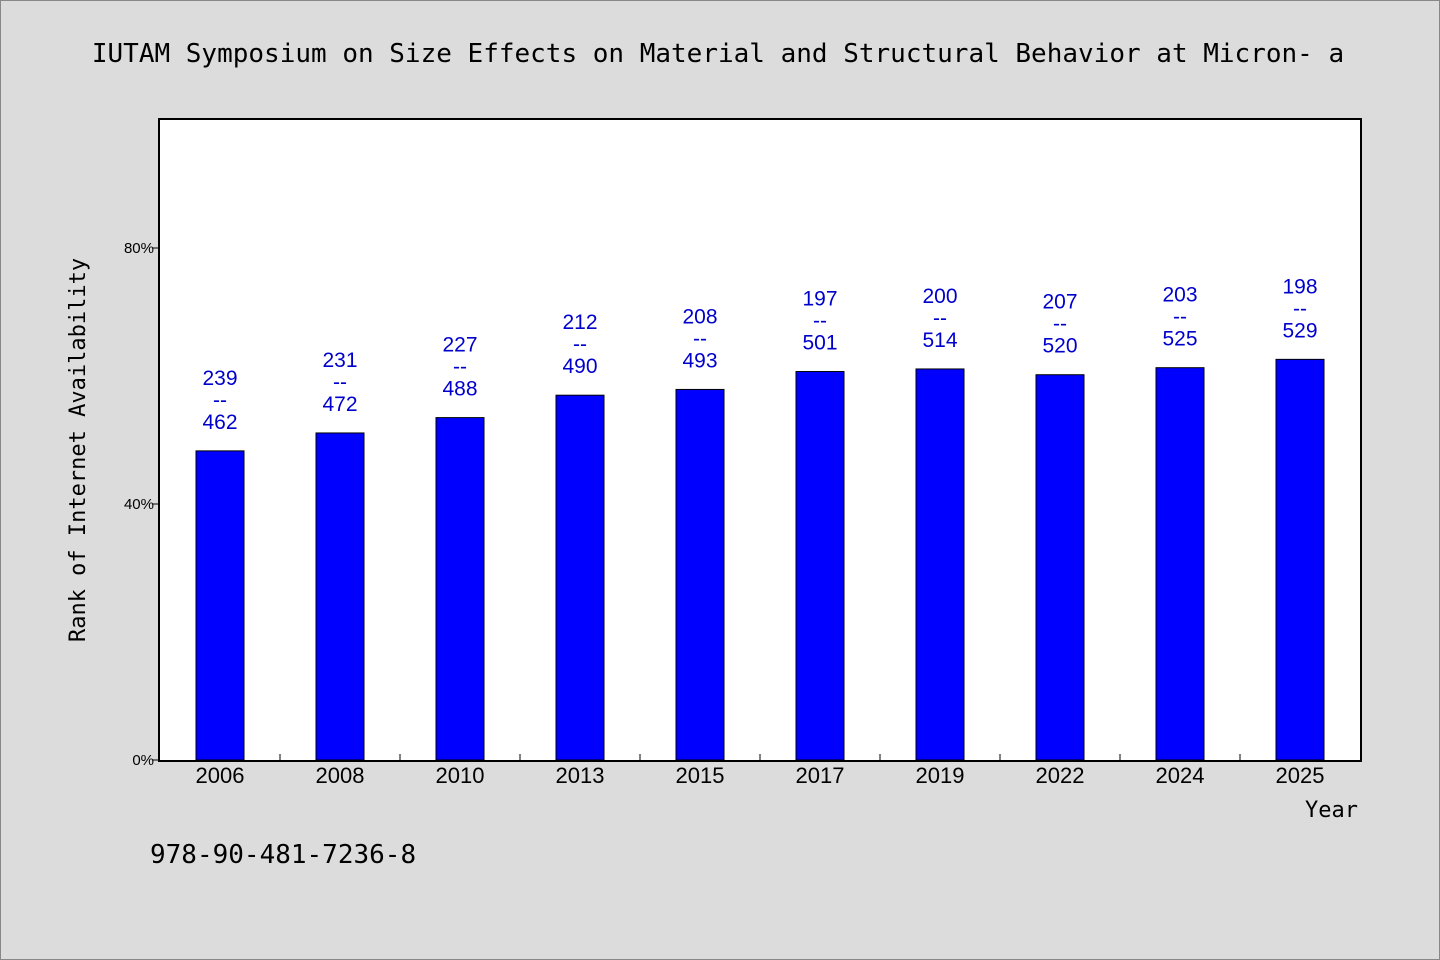 This screenshot has width=1440, height=960. I want to click on x-tick-label: 2025, so click(1300, 775).